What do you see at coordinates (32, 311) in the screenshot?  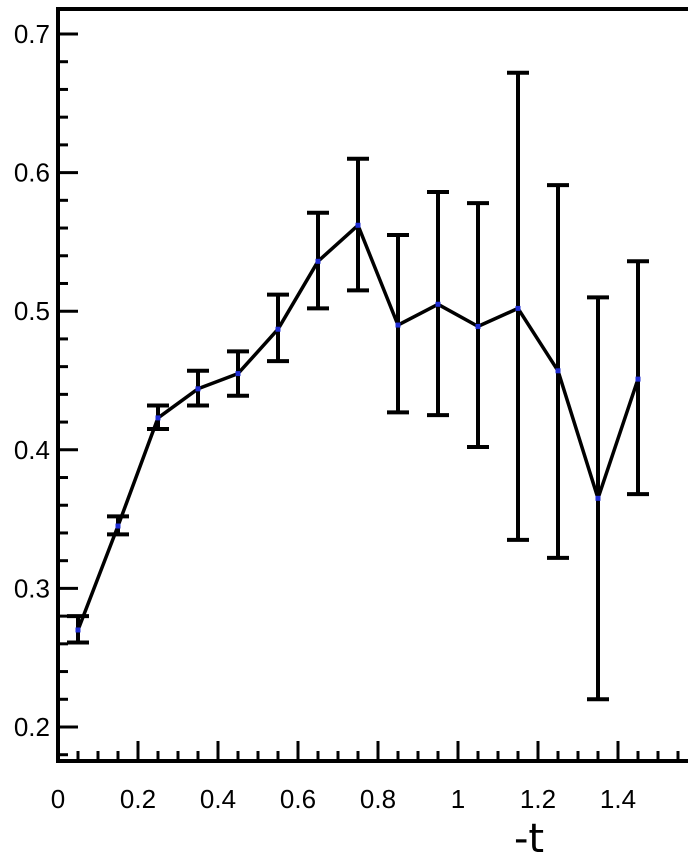 I see `y-tick-label: 0.5` at bounding box center [32, 311].